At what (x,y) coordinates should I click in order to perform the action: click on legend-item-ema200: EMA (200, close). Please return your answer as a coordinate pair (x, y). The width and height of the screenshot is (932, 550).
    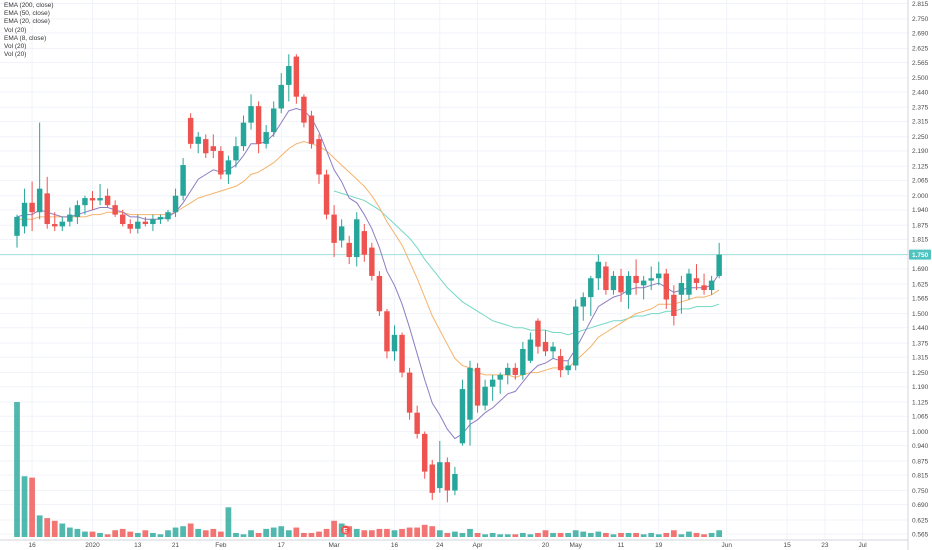
    Looking at the image, I should click on (29, 5).